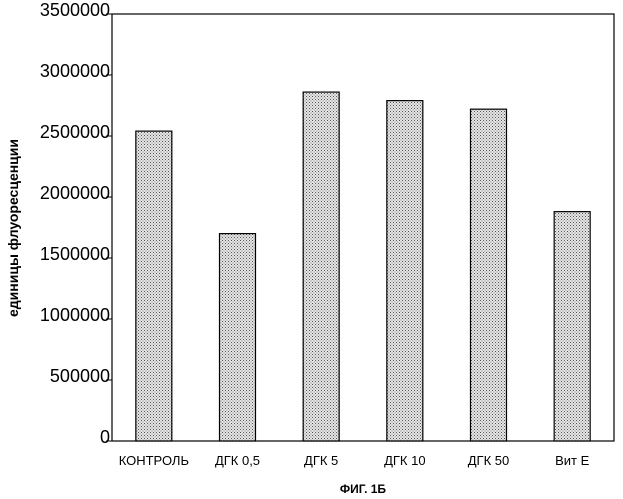 The image size is (623, 499). Describe the element at coordinates (75, 10) in the screenshot. I see `y-tick-label: 3500000` at that location.